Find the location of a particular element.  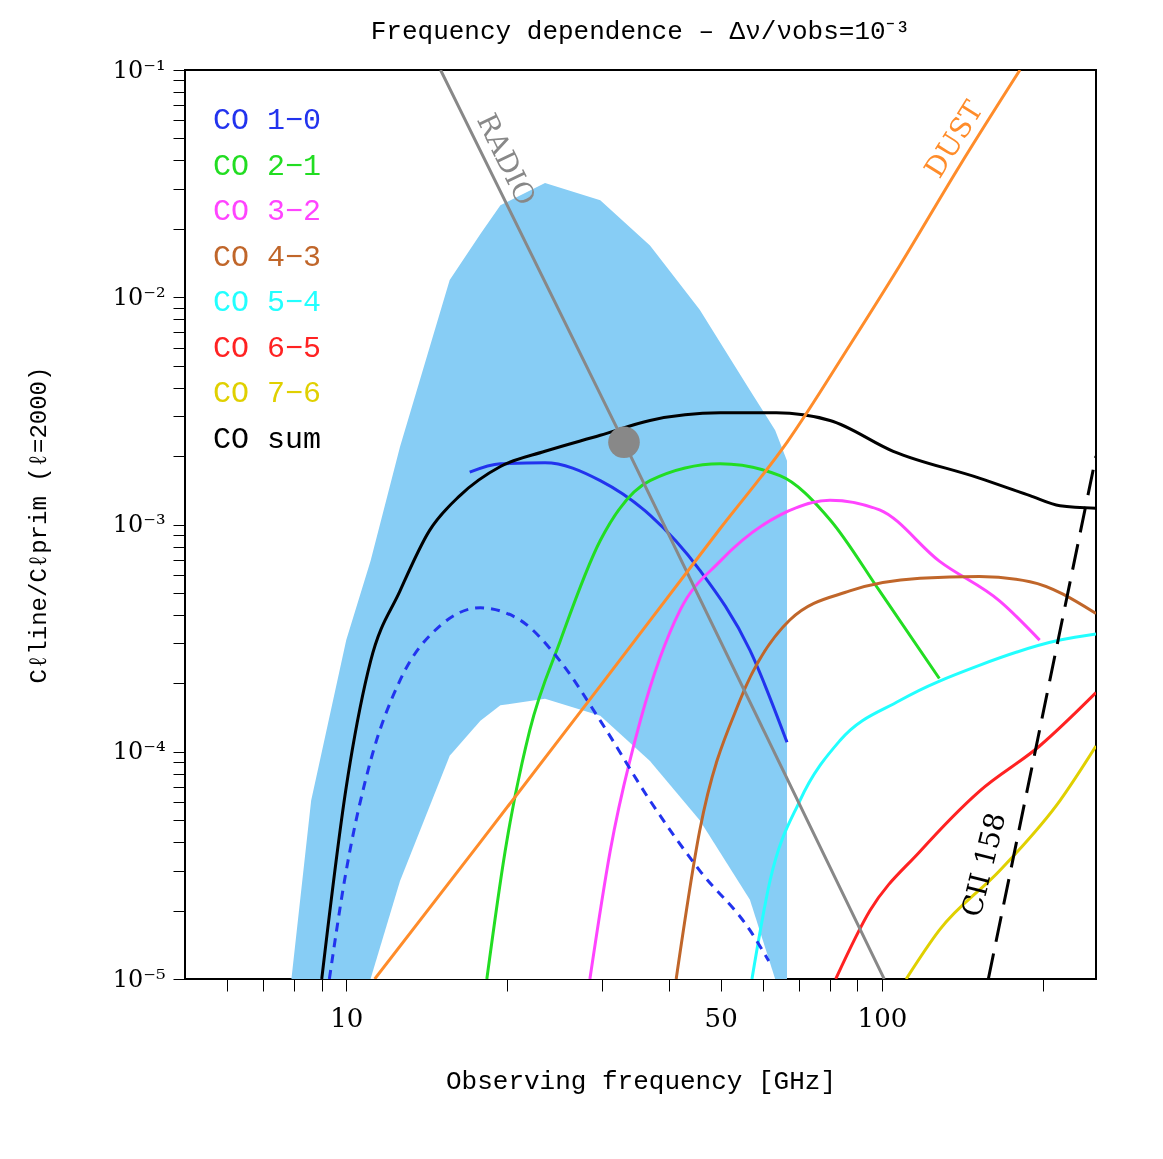

text: CO 2−1 is located at coordinates (267, 166).